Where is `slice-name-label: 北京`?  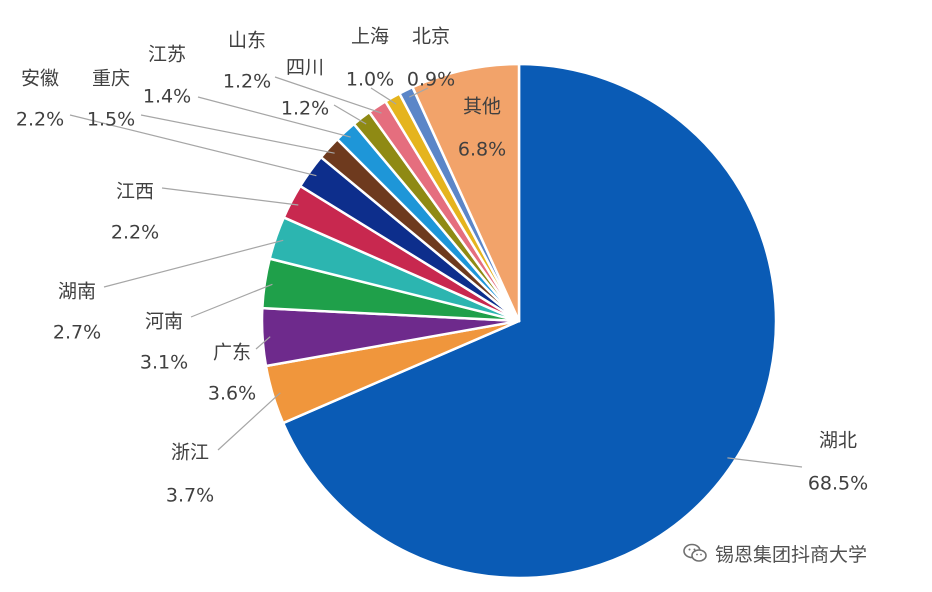 slice-name-label: 北京 is located at coordinates (431, 37).